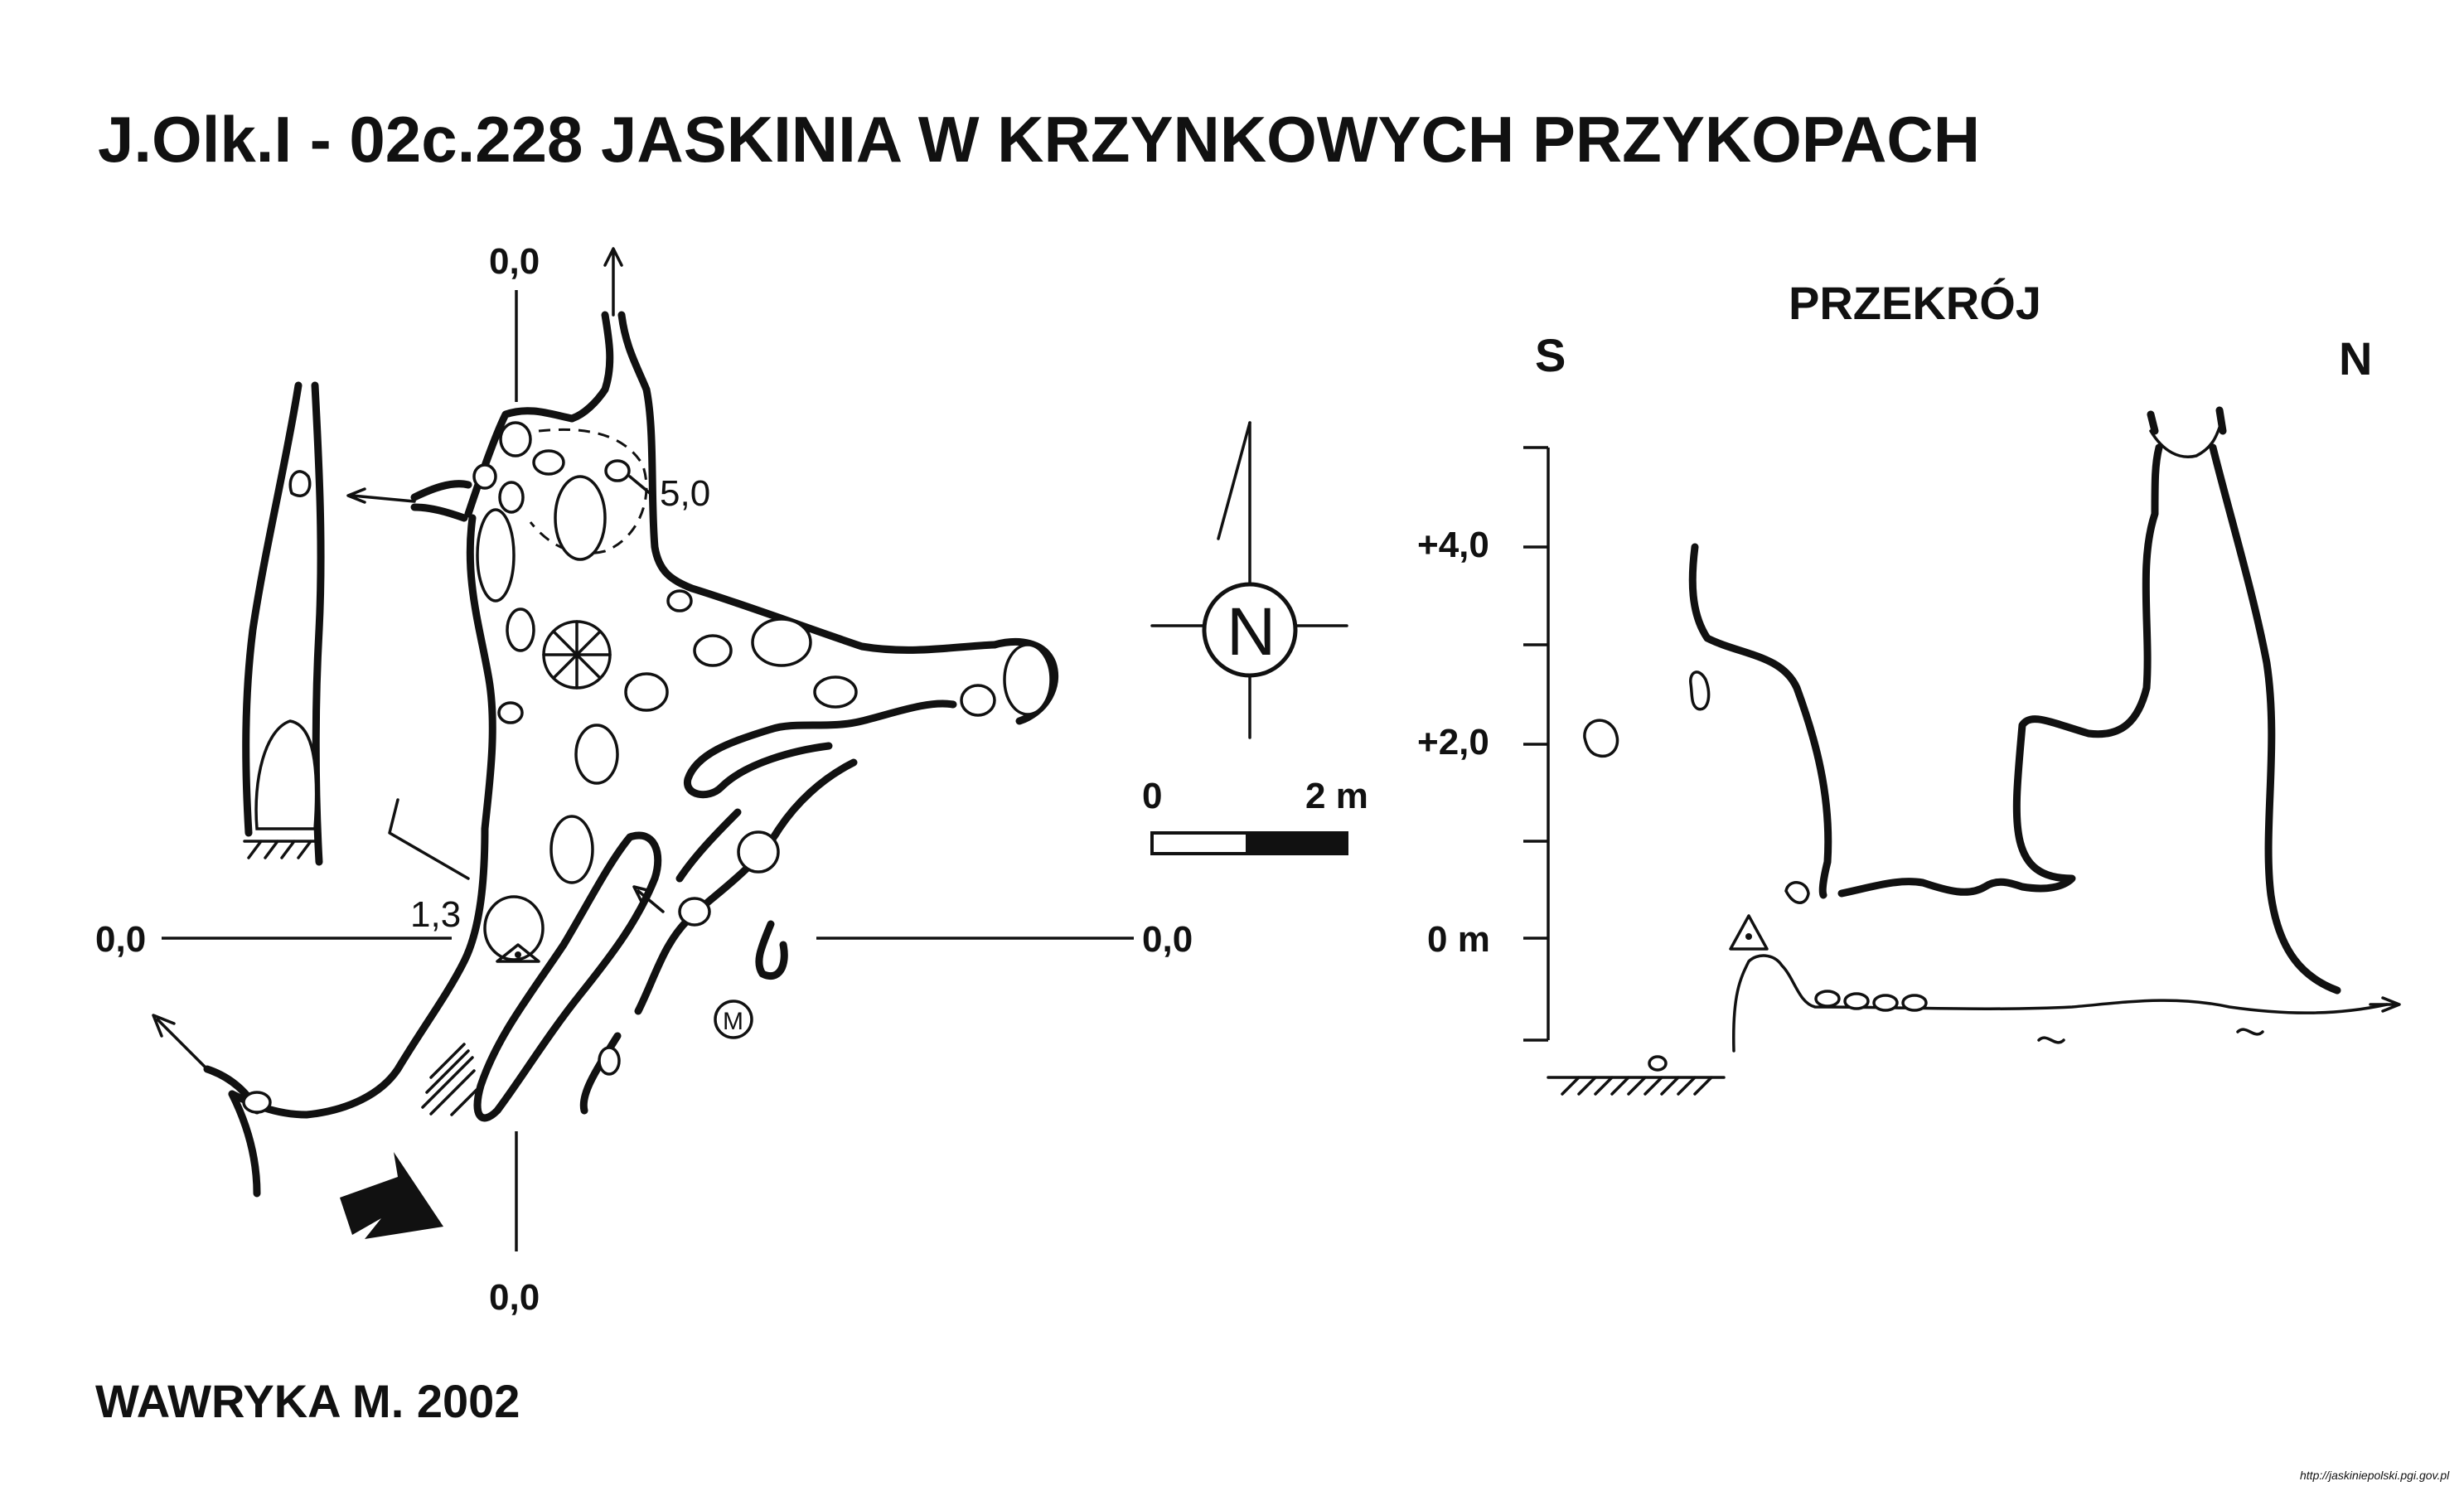  I want to click on north-circle-icon, so click(1250, 630).